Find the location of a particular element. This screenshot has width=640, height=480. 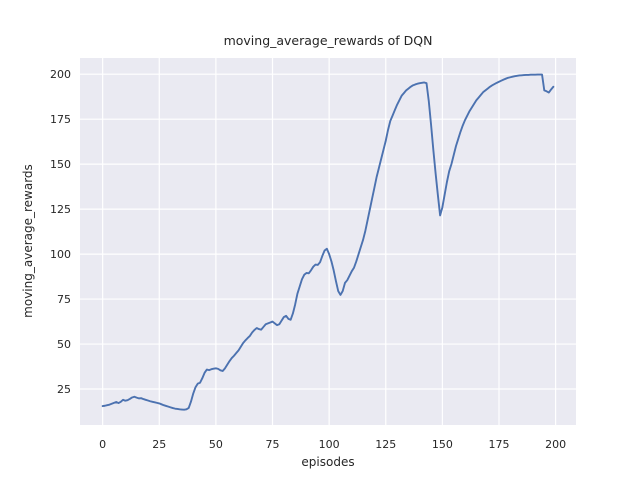

y-tick-labels: 25 50 75 100 125 150 175 200 is located at coordinates (60, 232).